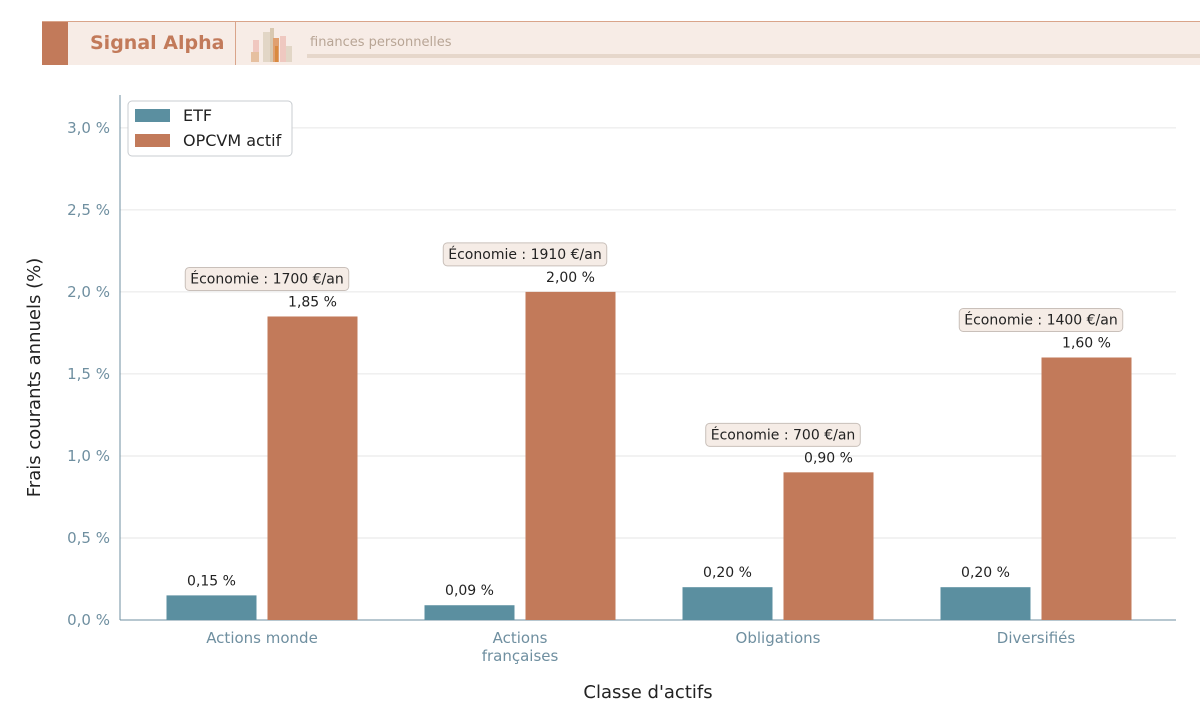  Describe the element at coordinates (271, 45) in the screenshot. I see `bar-chart-logo-icon` at that location.